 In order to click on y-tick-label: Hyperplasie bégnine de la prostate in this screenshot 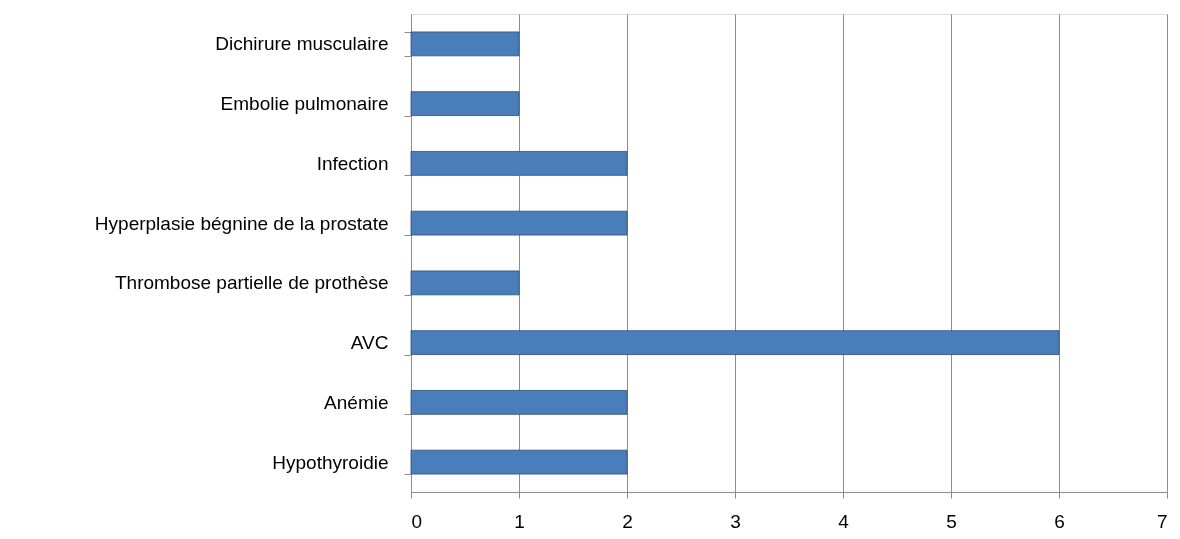, I will do `click(241, 223)`.